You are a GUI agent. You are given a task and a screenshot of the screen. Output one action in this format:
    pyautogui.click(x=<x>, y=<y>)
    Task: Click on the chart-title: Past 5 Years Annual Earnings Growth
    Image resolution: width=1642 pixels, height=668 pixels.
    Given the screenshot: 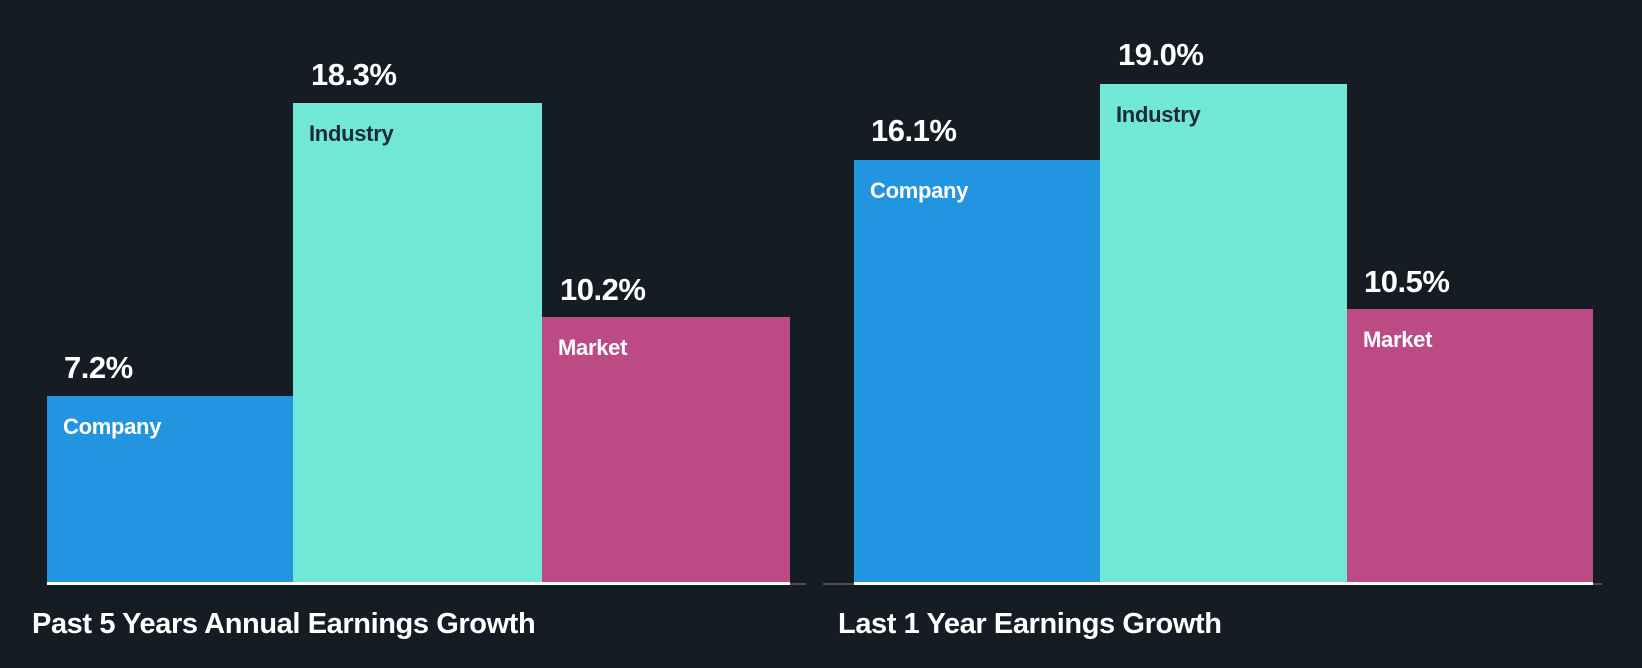 What is the action you would take?
    pyautogui.click(x=284, y=624)
    